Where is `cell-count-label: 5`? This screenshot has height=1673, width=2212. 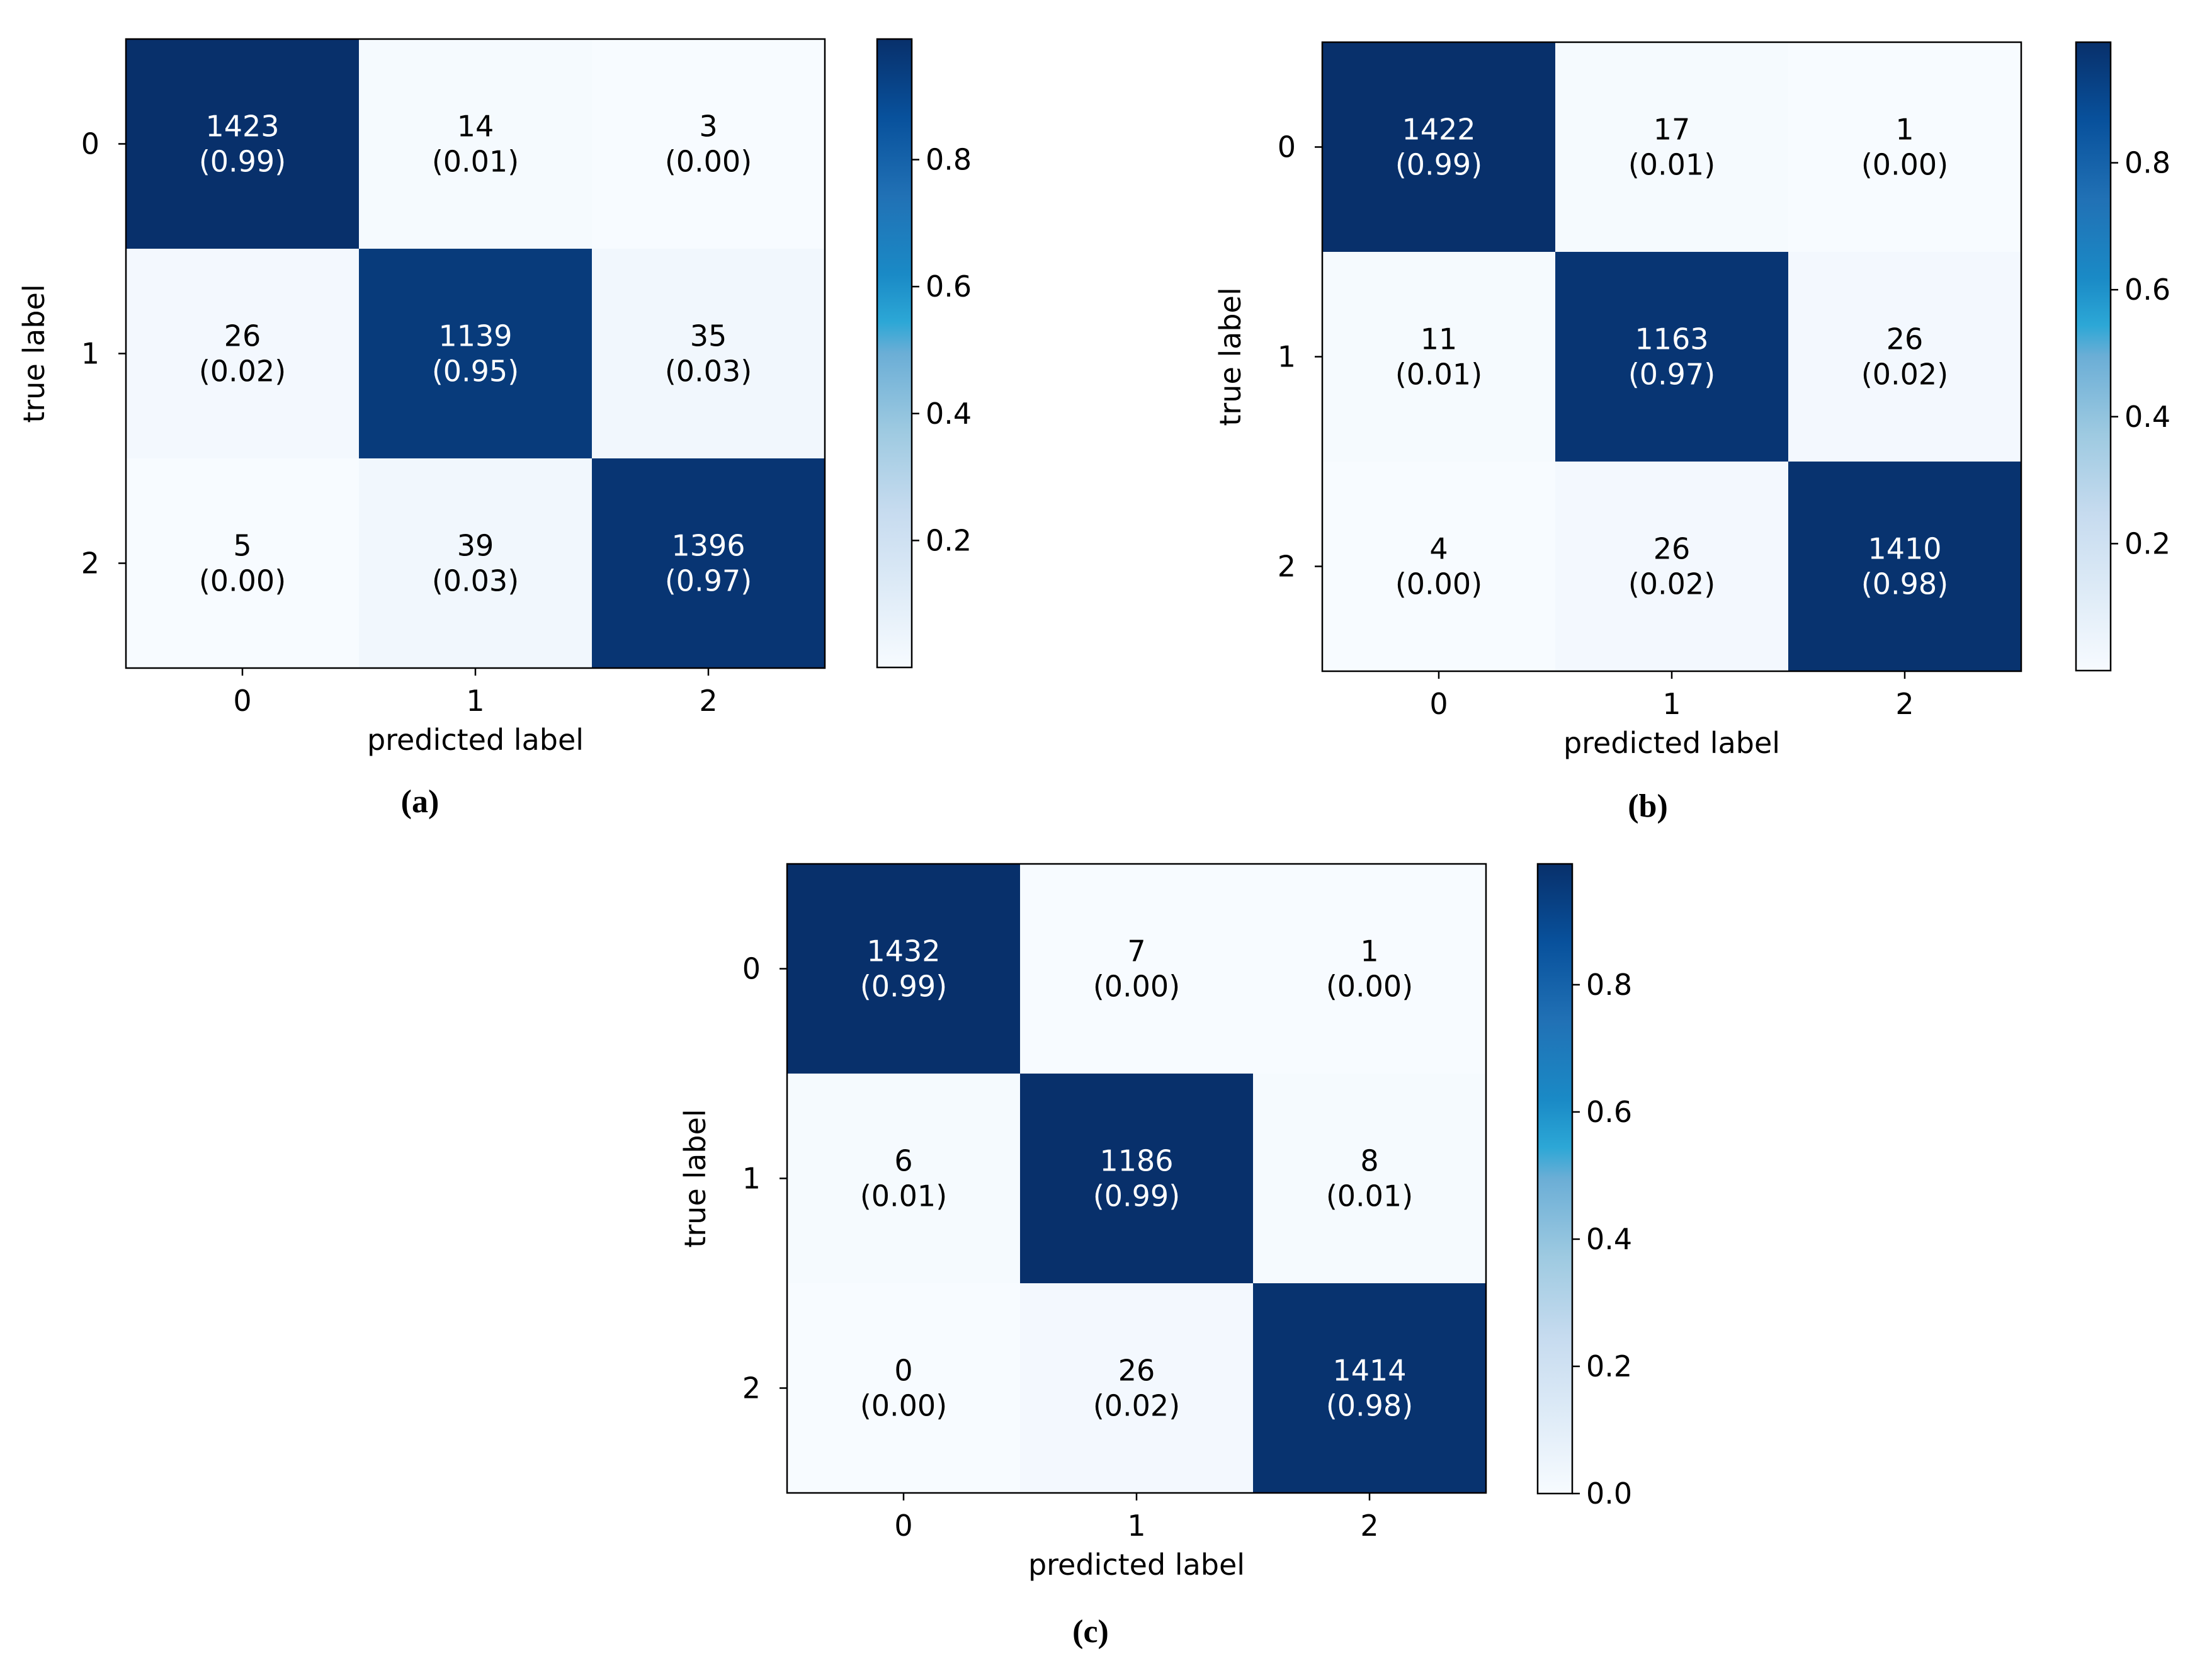 cell-count-label: 5 is located at coordinates (242, 546).